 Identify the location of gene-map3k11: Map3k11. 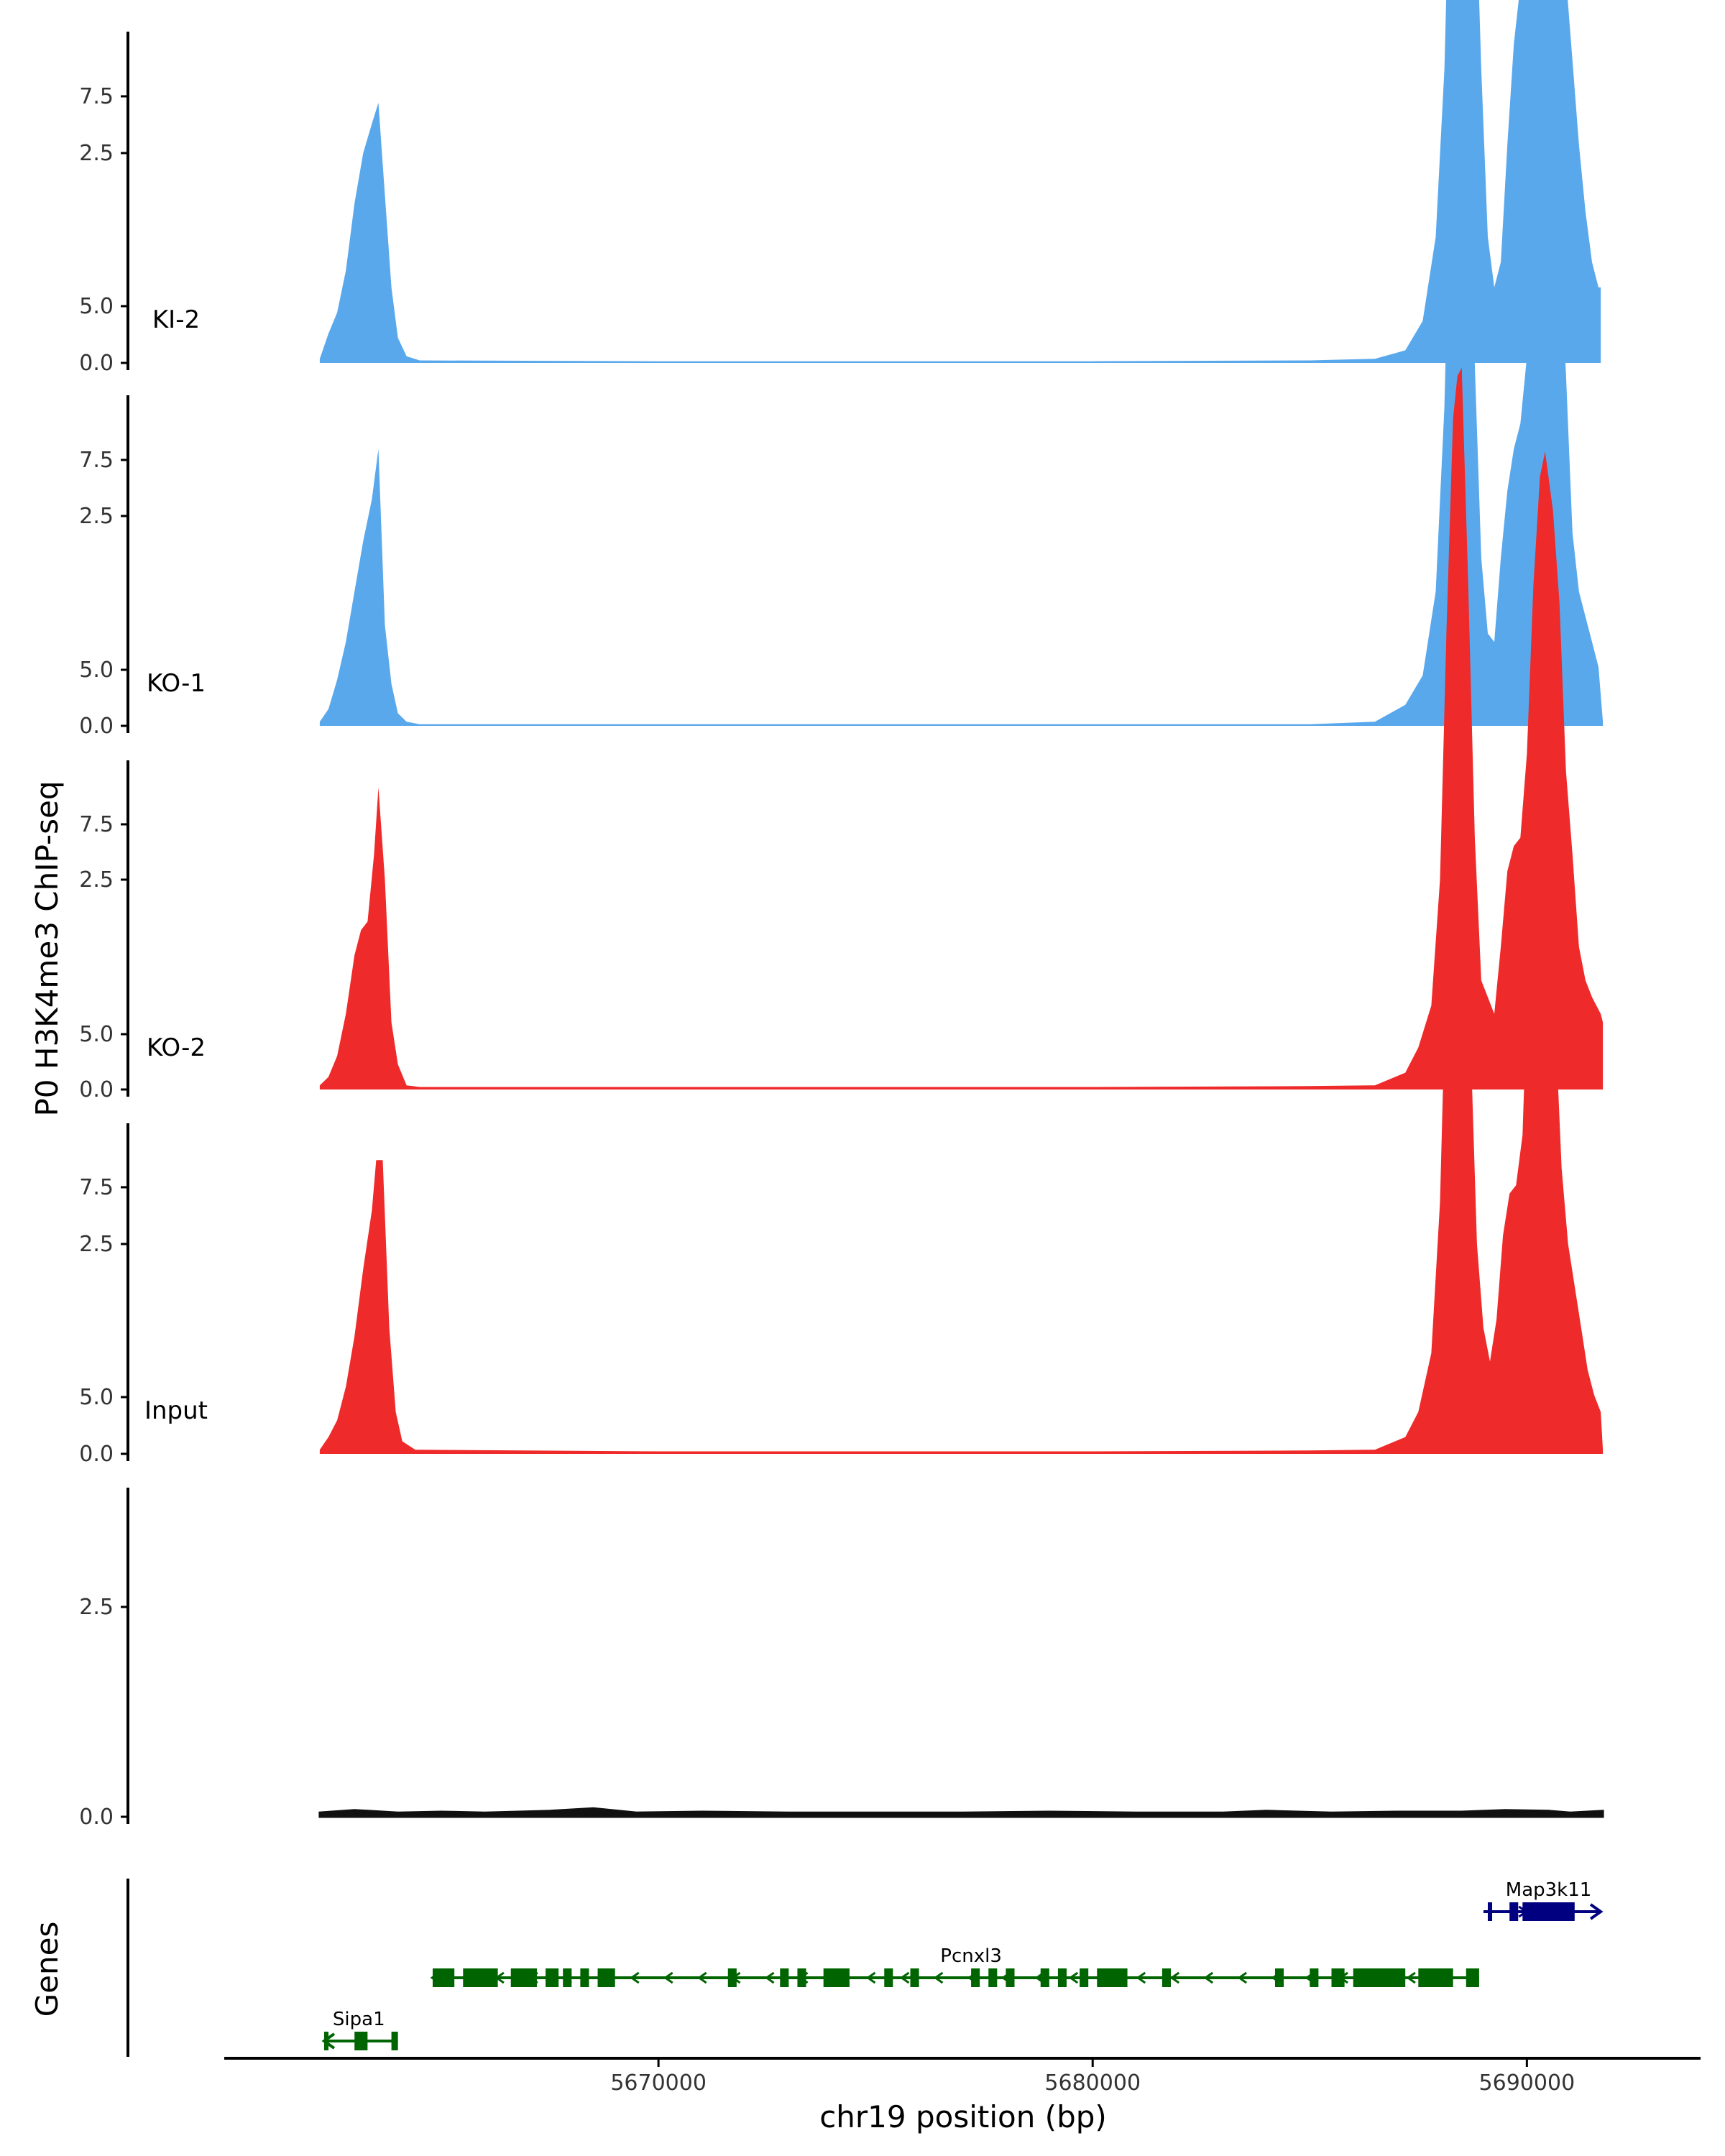
(1543, 1900).